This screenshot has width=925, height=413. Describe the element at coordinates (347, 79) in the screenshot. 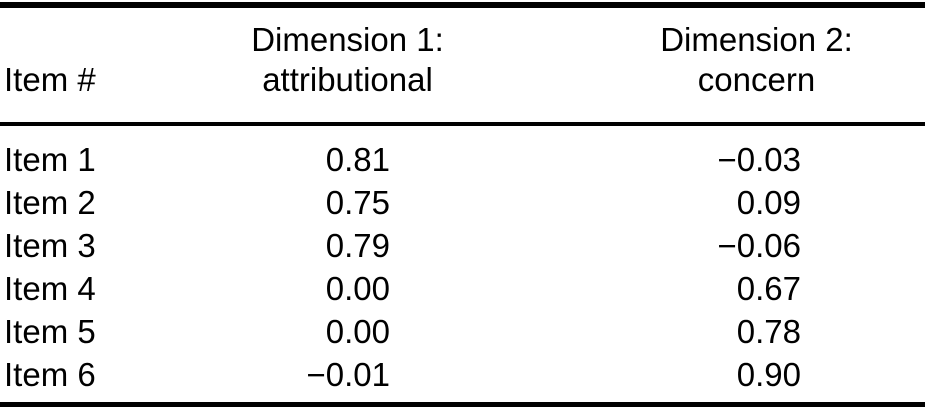

I see `column-header-dimension1-line2: attributional` at that location.